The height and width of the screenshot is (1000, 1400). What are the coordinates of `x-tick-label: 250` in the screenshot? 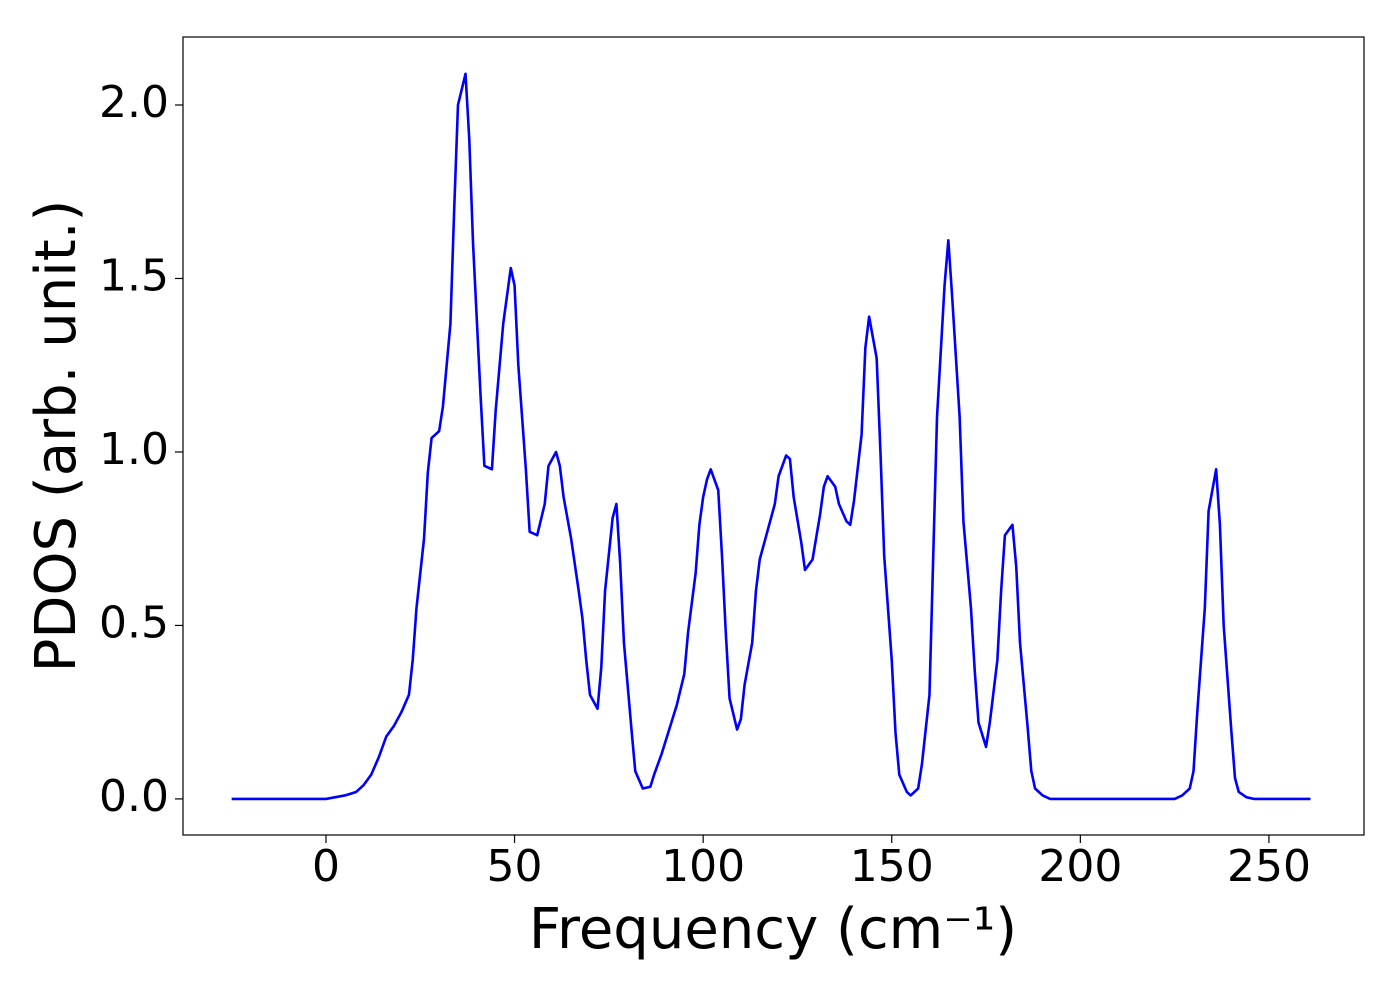 It's located at (1269, 866).